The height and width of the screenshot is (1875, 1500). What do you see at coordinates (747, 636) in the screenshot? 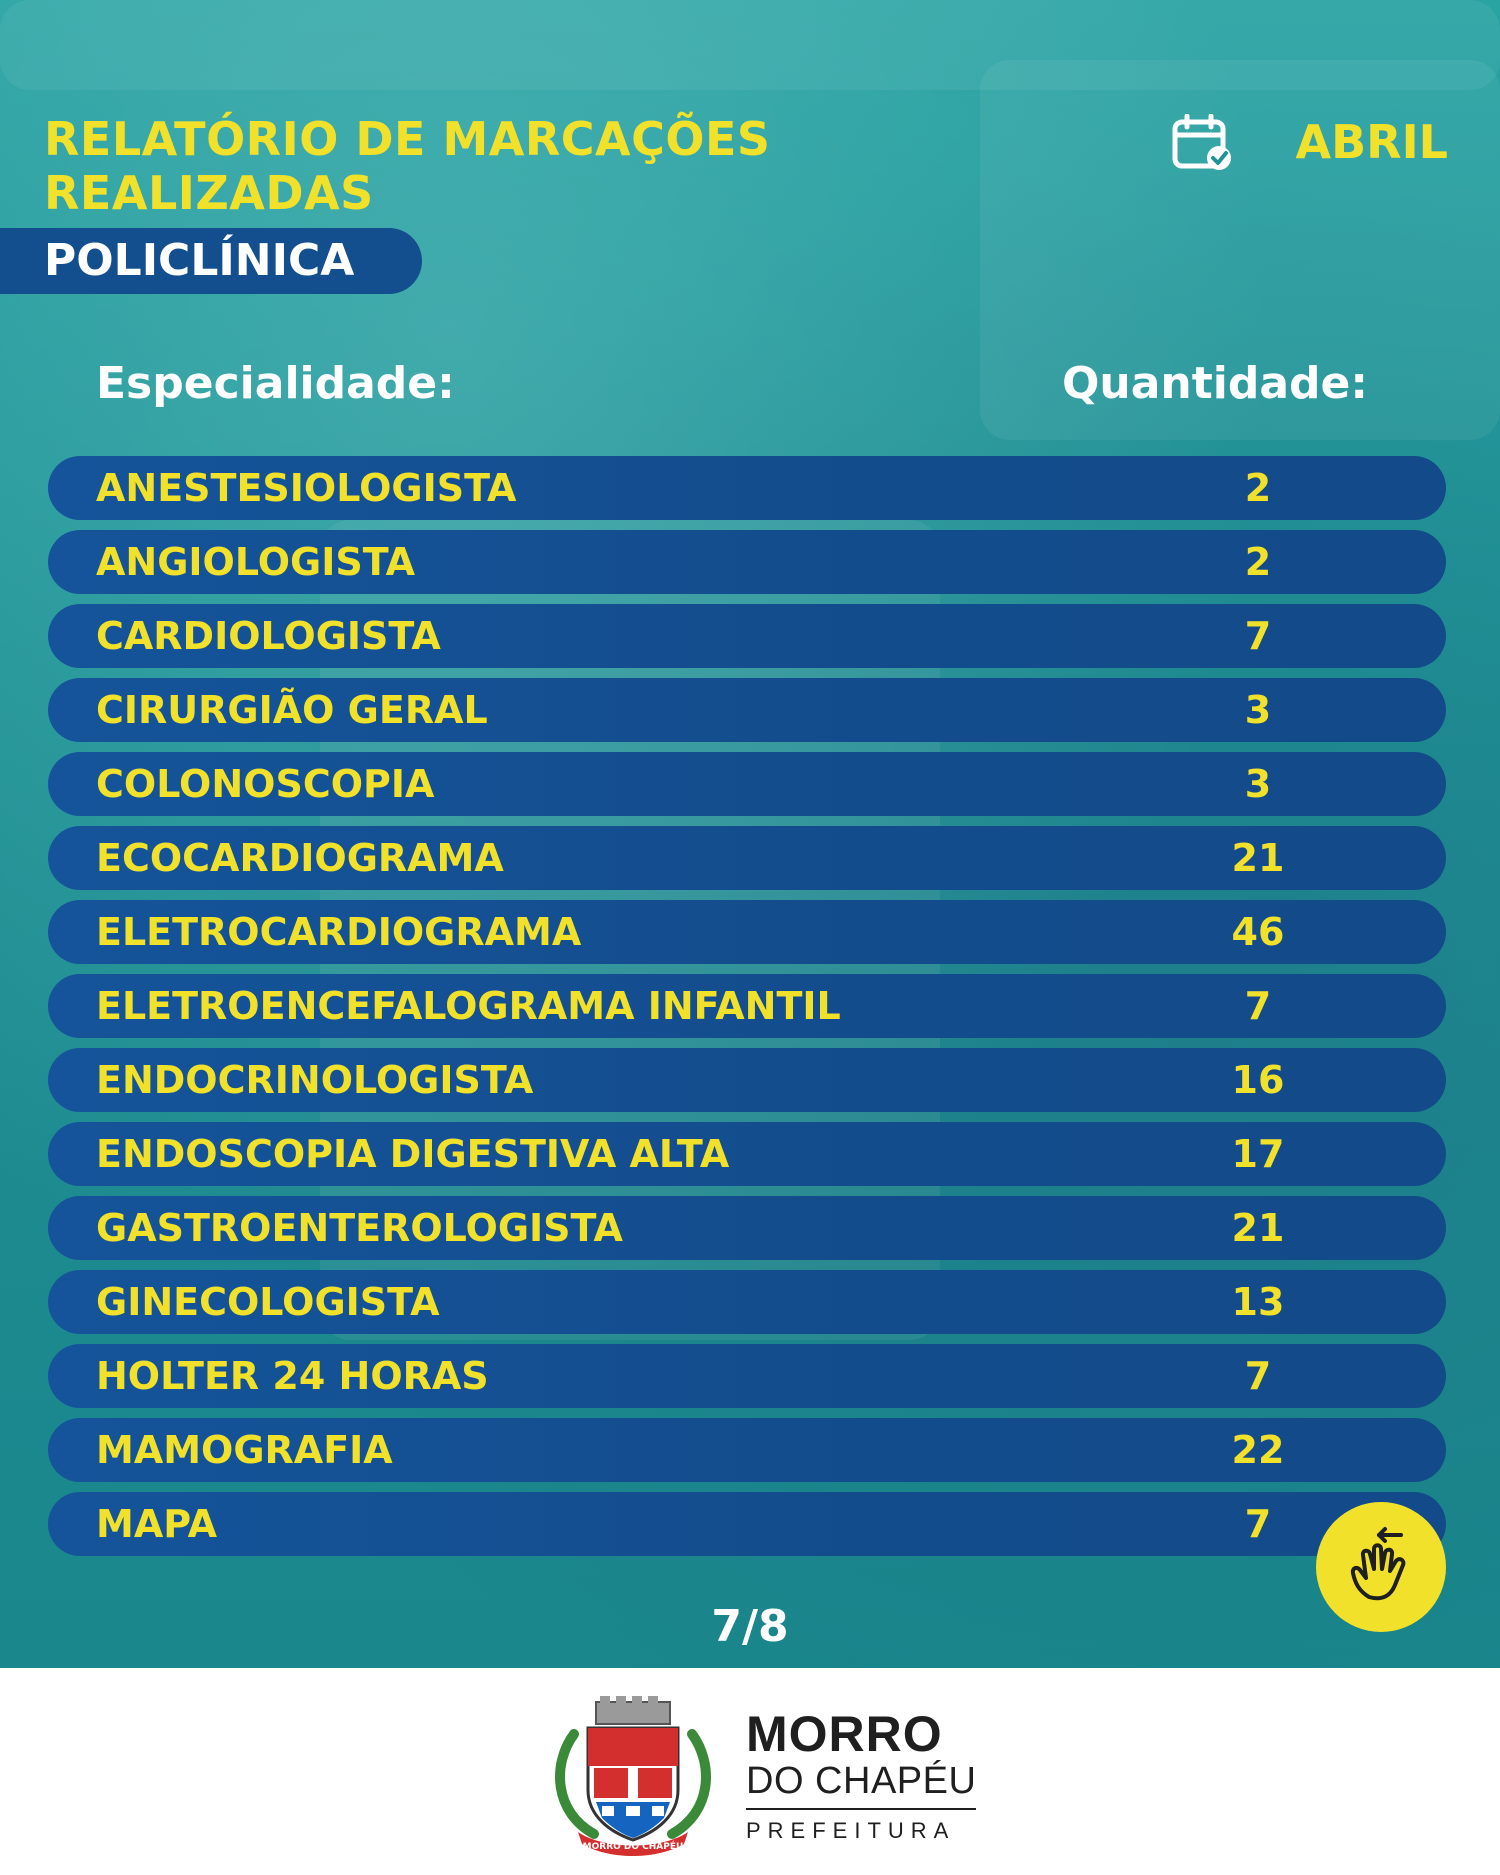
I see `table-row: CARDIOLOGISTA 7` at bounding box center [747, 636].